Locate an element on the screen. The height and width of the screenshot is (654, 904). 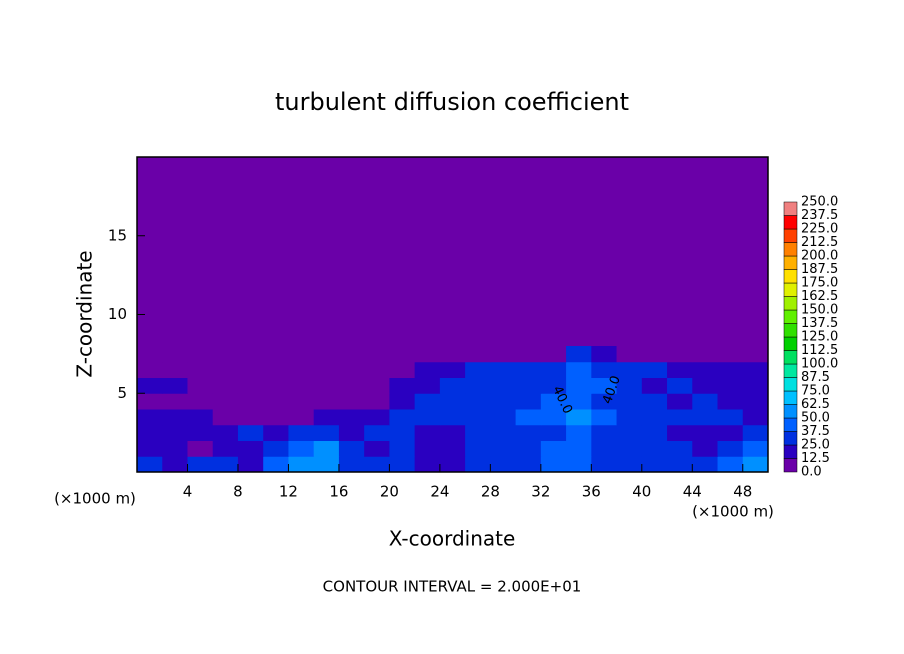
colorbar-label: 50.0 is located at coordinates (815, 418).